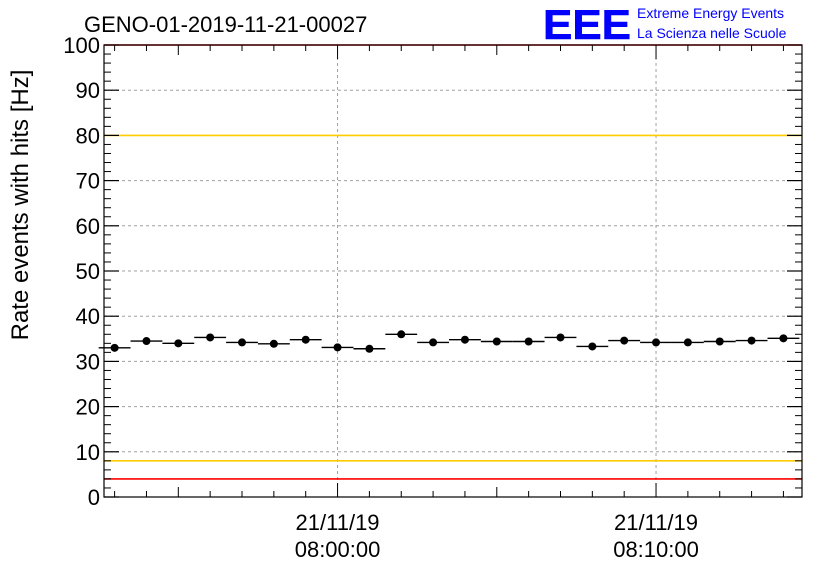  I want to click on y-tick-label: 20, so click(88, 407).